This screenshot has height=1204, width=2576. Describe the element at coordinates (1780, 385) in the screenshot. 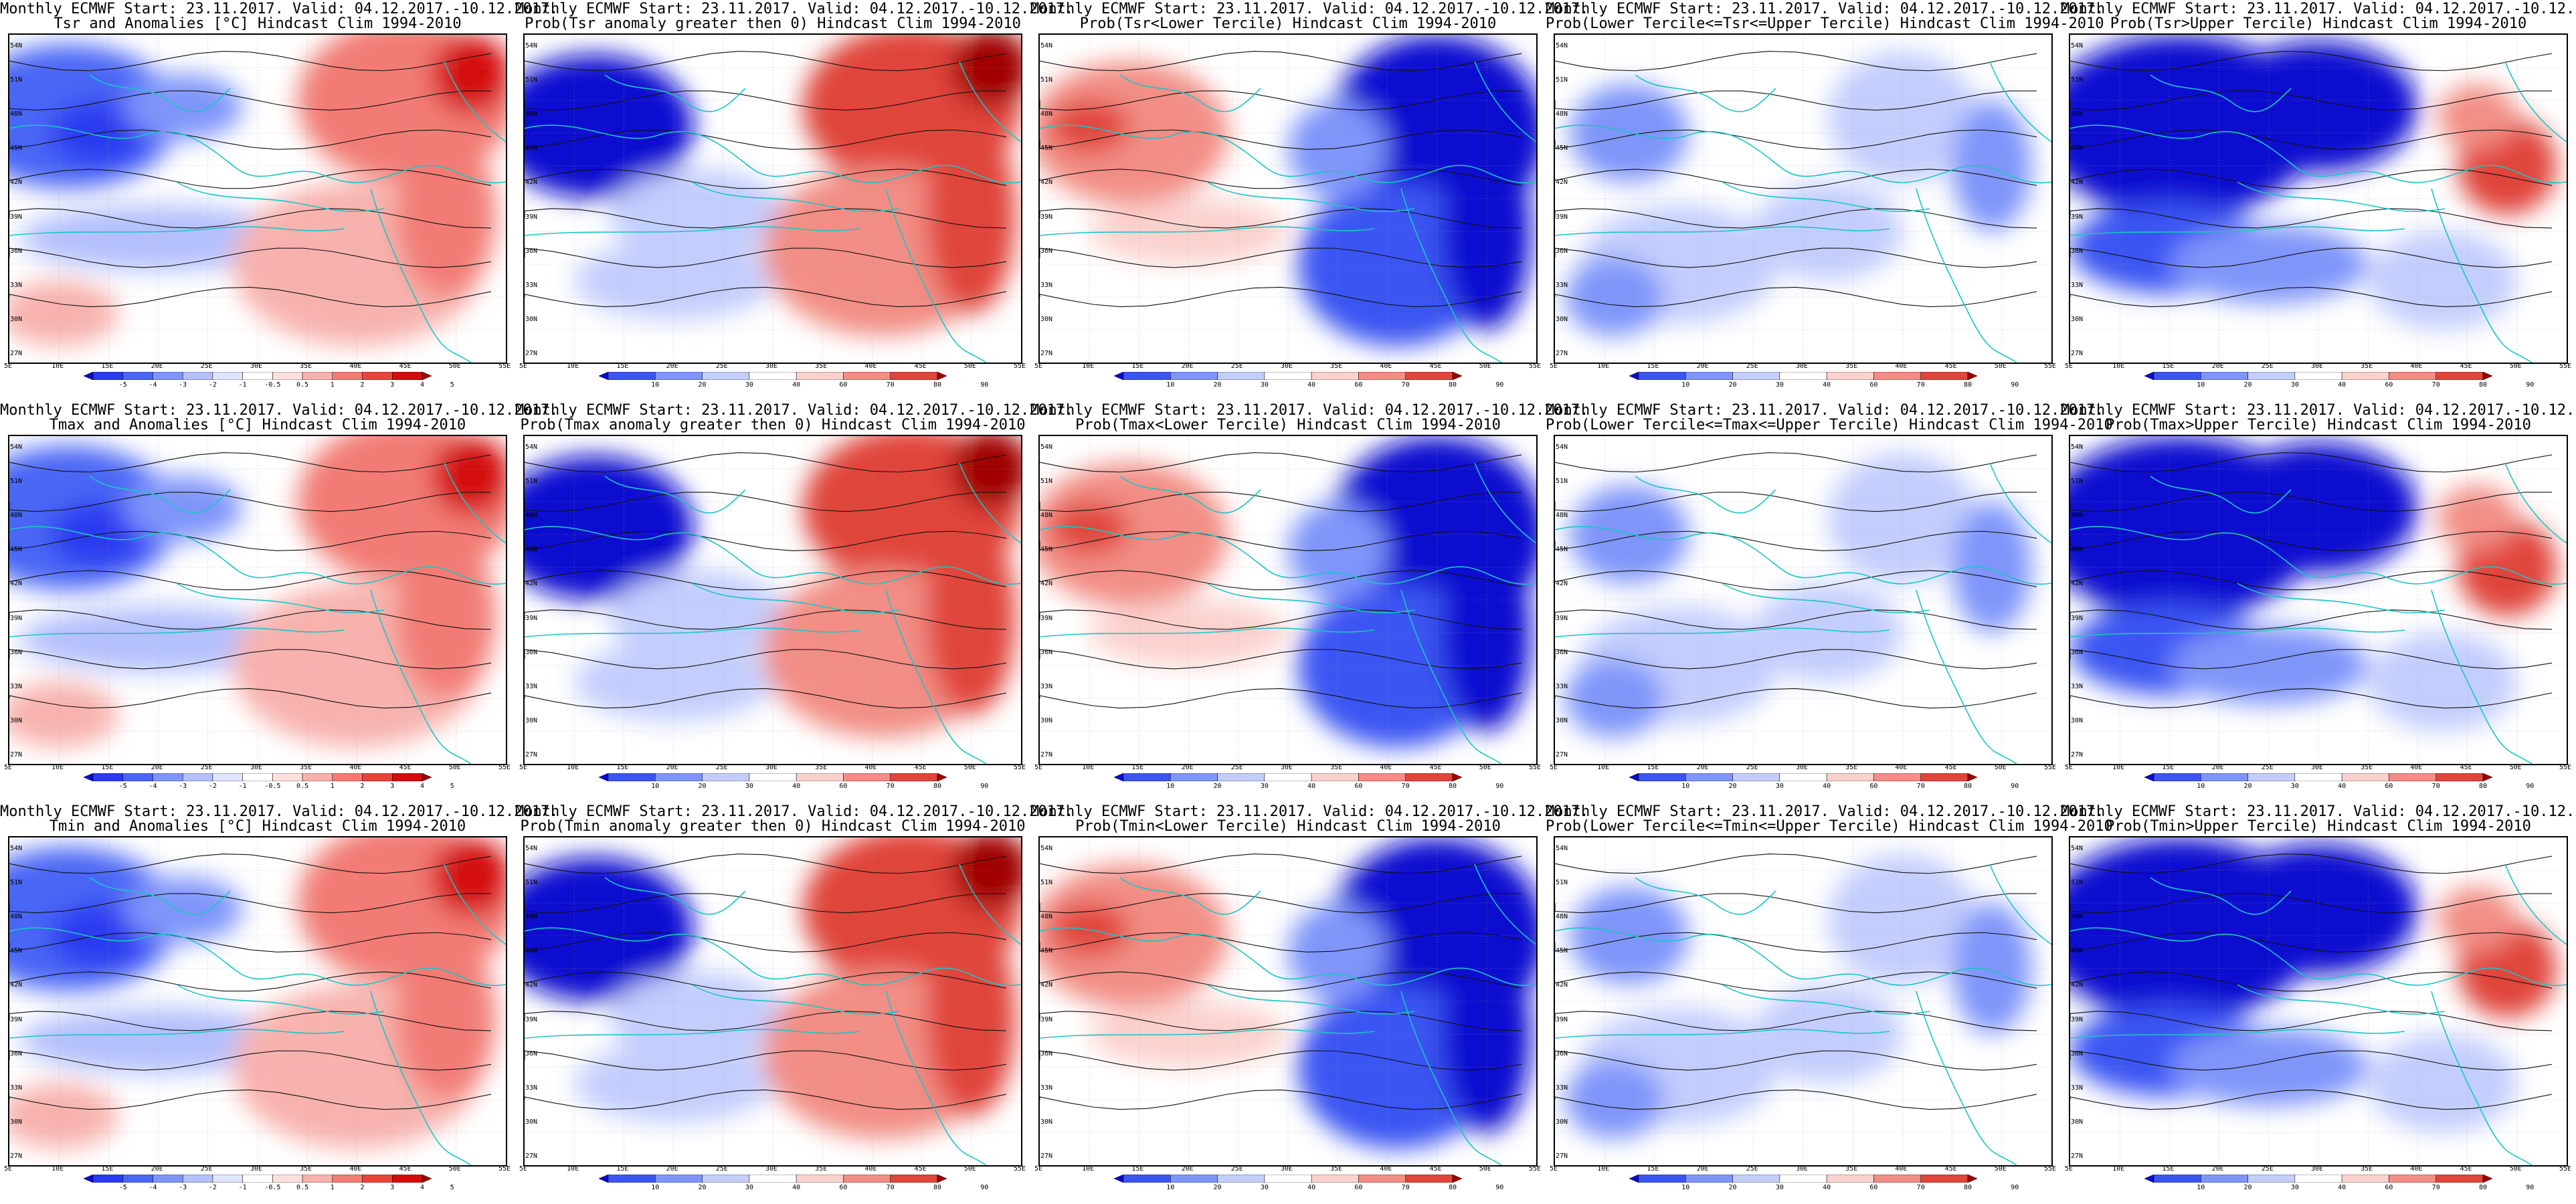

I see `colorbar-label: 30` at that location.